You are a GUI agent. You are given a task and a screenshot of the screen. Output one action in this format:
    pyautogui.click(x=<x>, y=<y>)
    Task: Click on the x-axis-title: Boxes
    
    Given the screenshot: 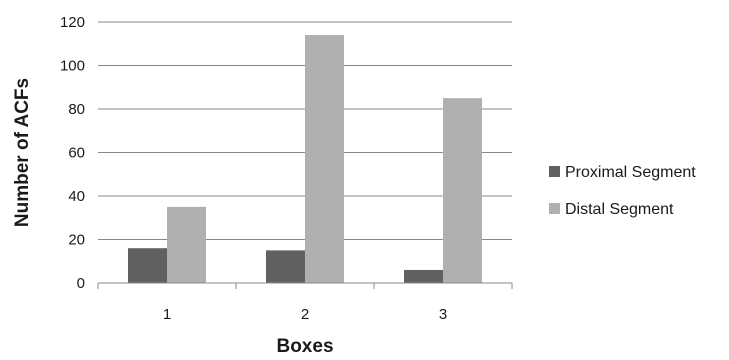 What is the action you would take?
    pyautogui.click(x=304, y=346)
    